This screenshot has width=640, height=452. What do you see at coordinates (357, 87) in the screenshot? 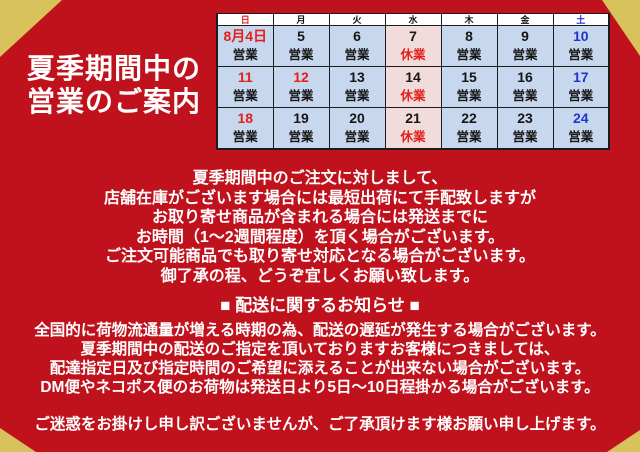
I see `calendar-cell: 13 営業` at bounding box center [357, 87].